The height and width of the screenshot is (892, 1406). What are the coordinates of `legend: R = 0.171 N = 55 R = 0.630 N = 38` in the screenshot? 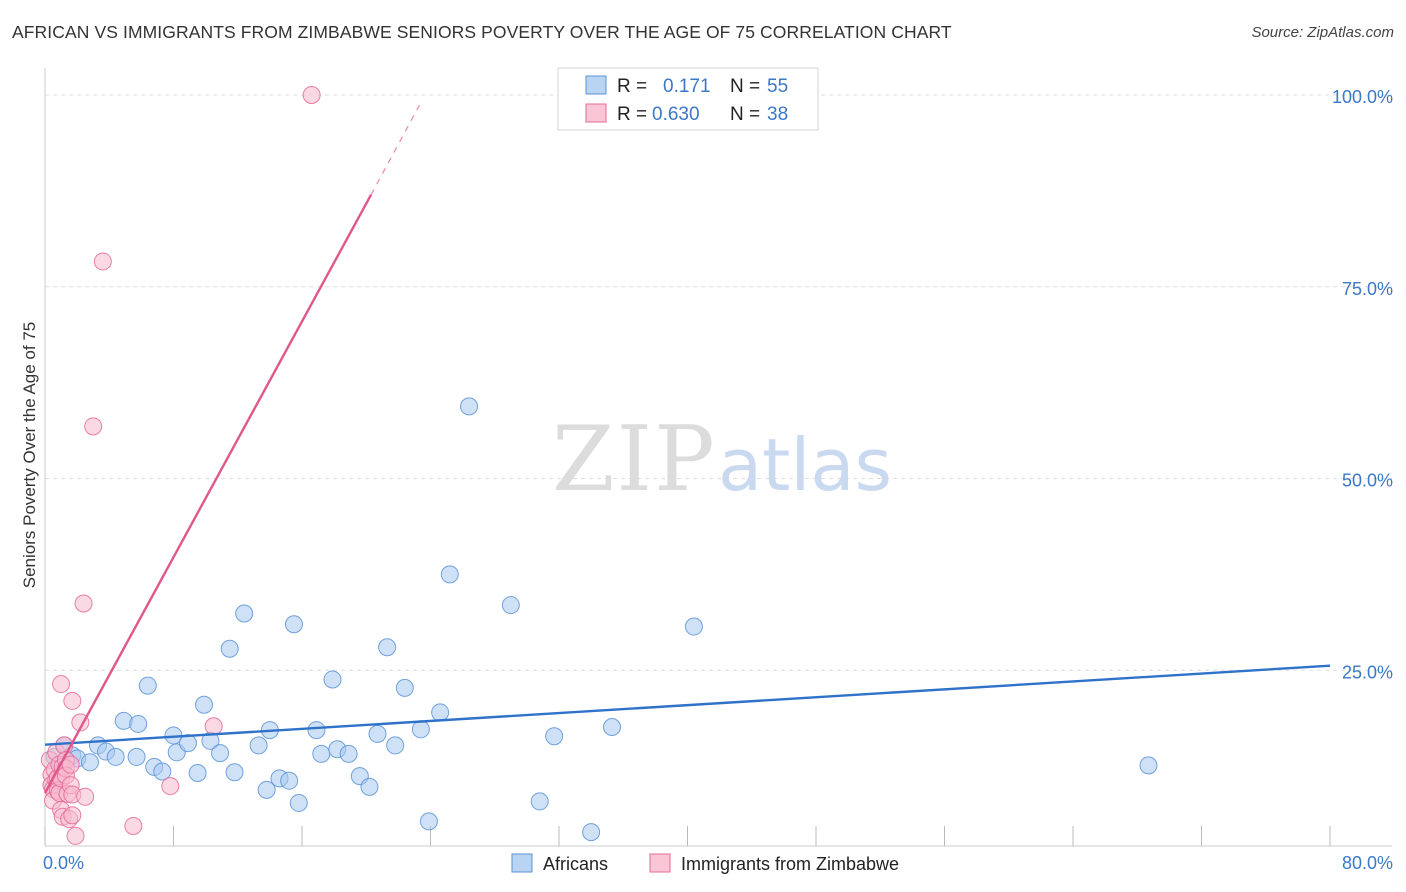 It's located at (688, 99).